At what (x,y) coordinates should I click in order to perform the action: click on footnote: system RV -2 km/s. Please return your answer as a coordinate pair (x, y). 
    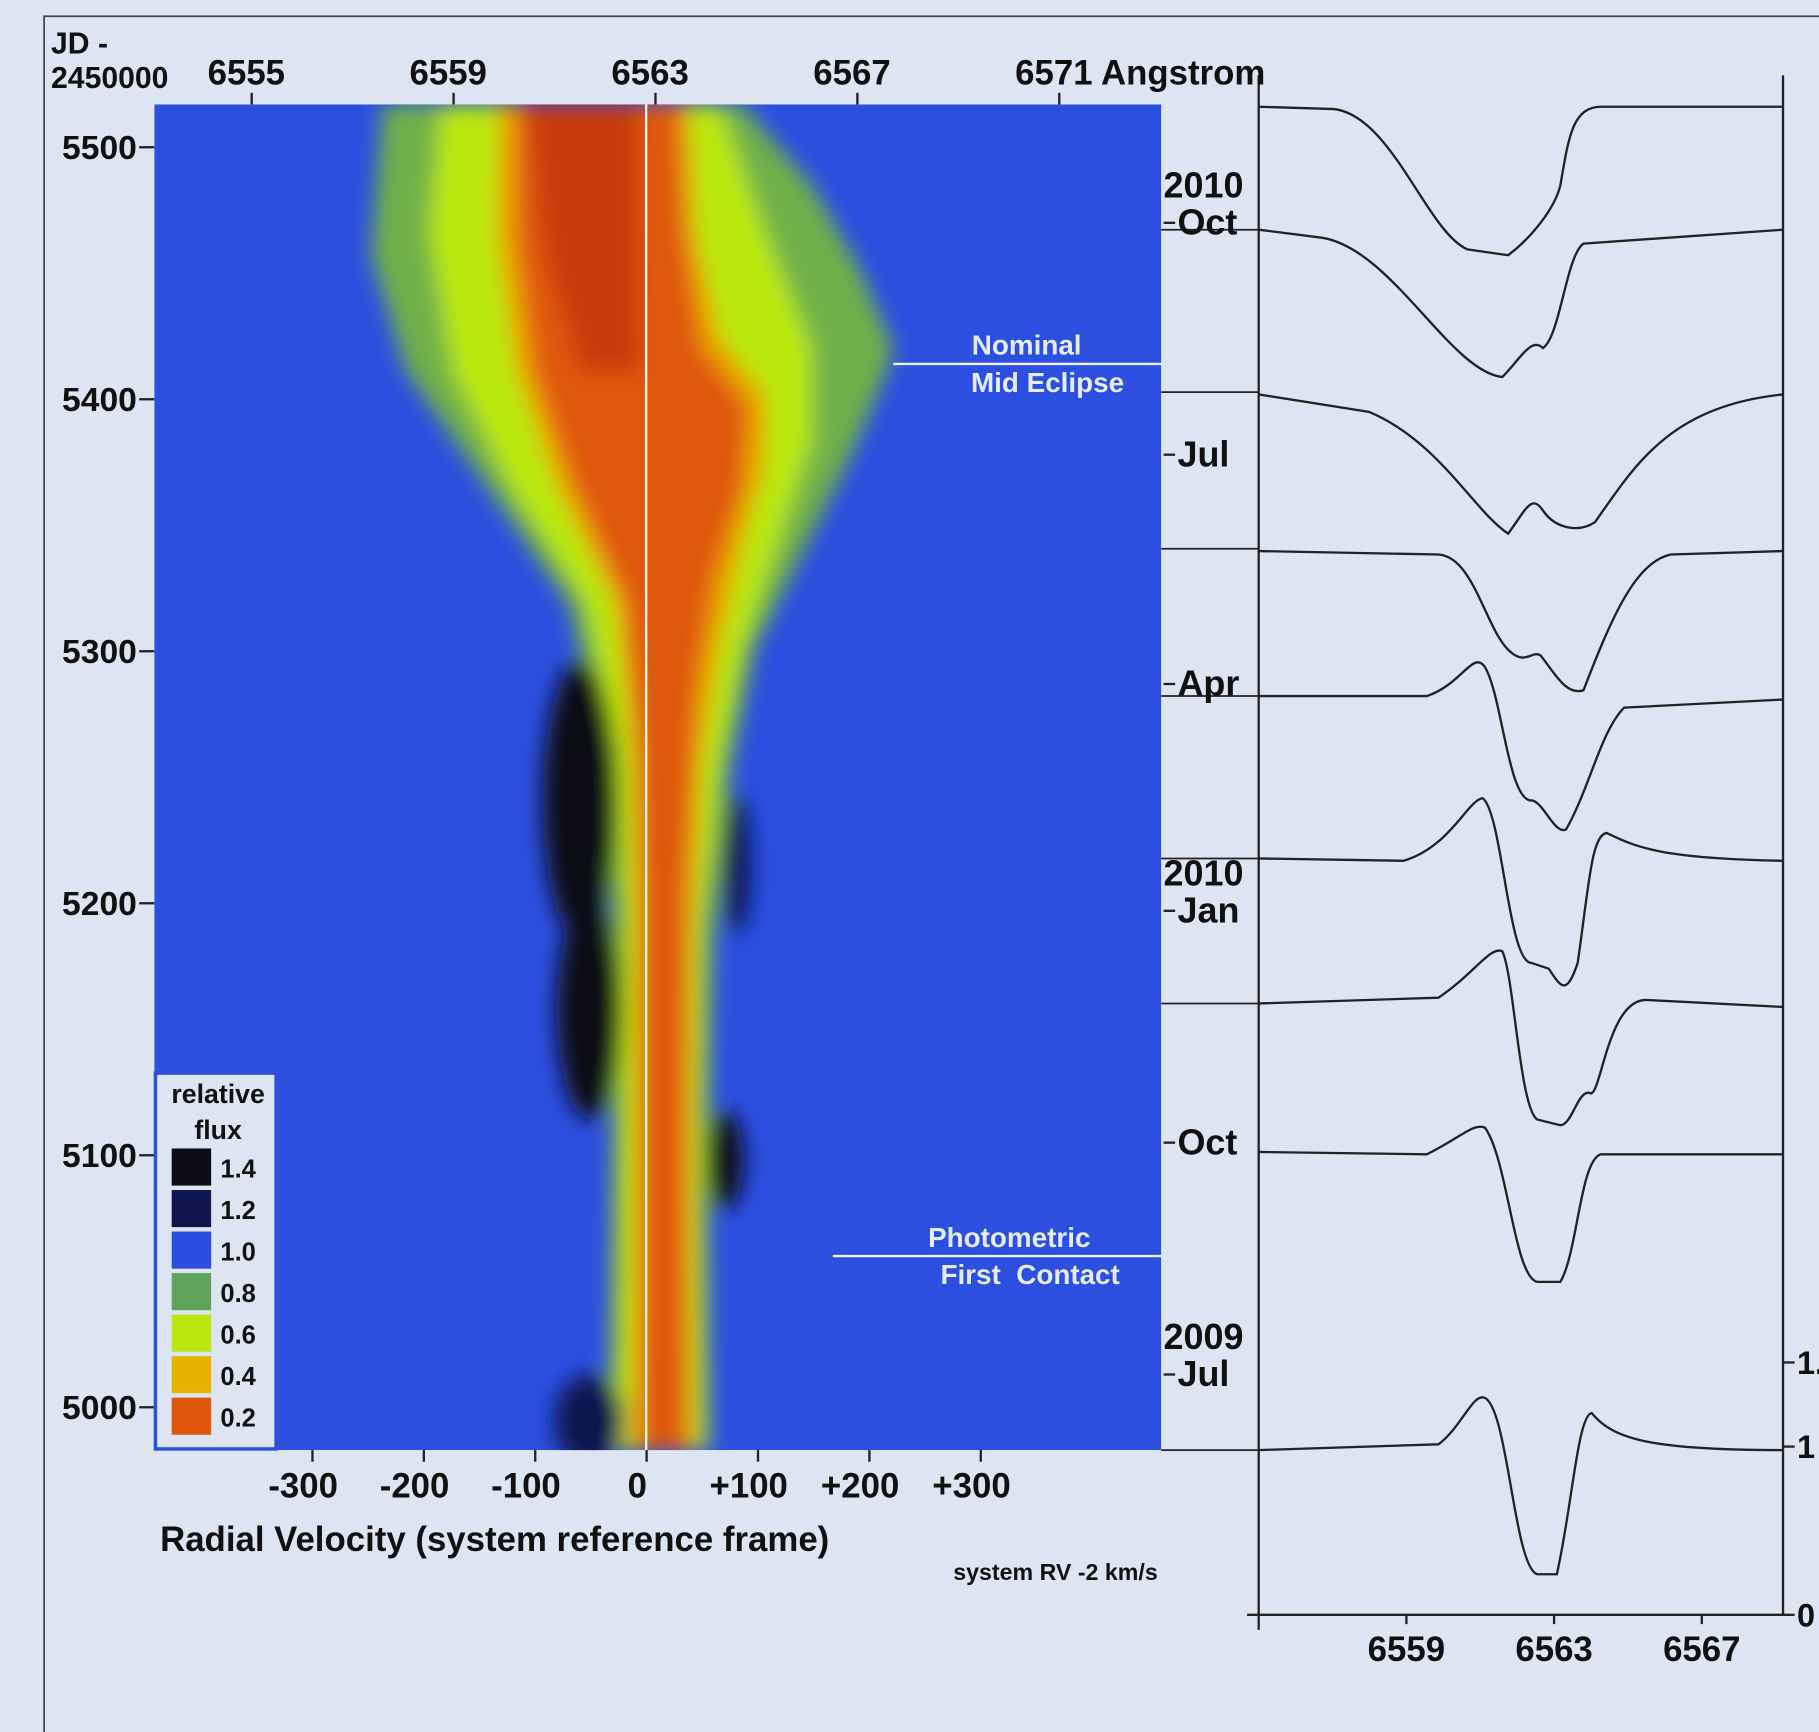
    Looking at the image, I should click on (1055, 1572).